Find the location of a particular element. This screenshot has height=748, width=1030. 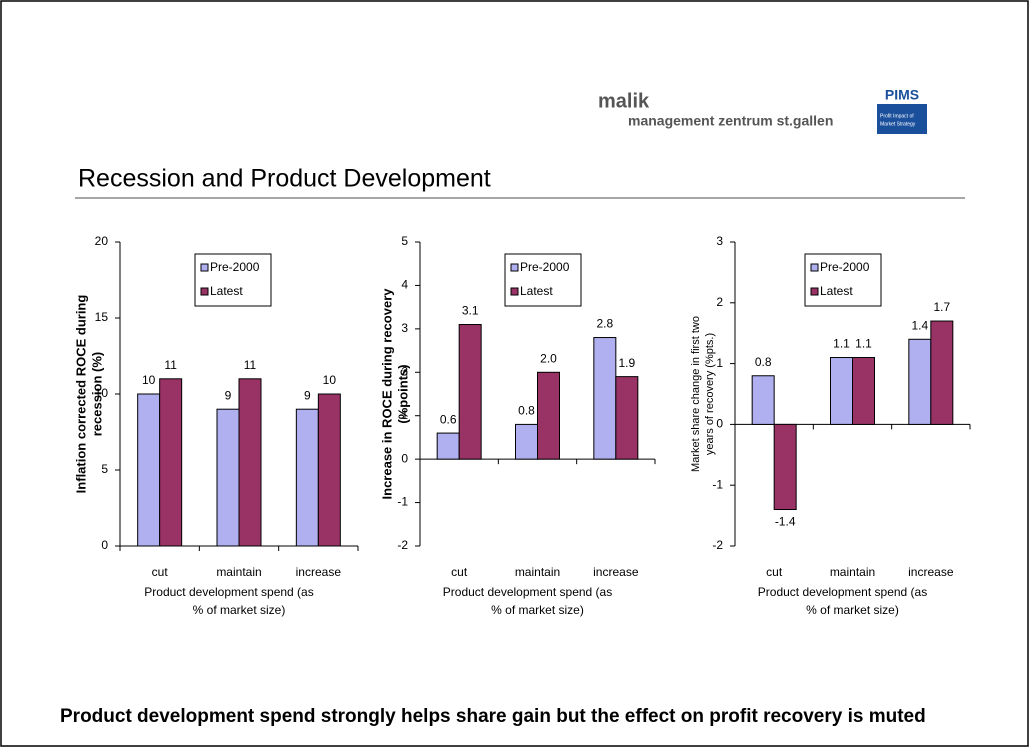

data-label: 1.4 is located at coordinates (919, 325).